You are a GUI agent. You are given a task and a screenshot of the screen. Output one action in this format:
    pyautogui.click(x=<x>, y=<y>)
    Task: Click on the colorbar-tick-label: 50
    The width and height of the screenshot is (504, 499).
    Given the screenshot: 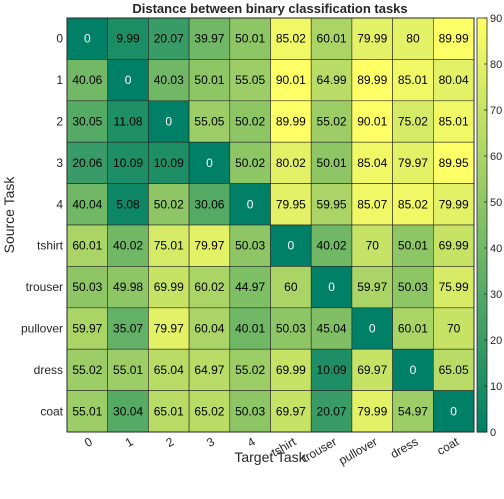 What is the action you would take?
    pyautogui.click(x=496, y=203)
    